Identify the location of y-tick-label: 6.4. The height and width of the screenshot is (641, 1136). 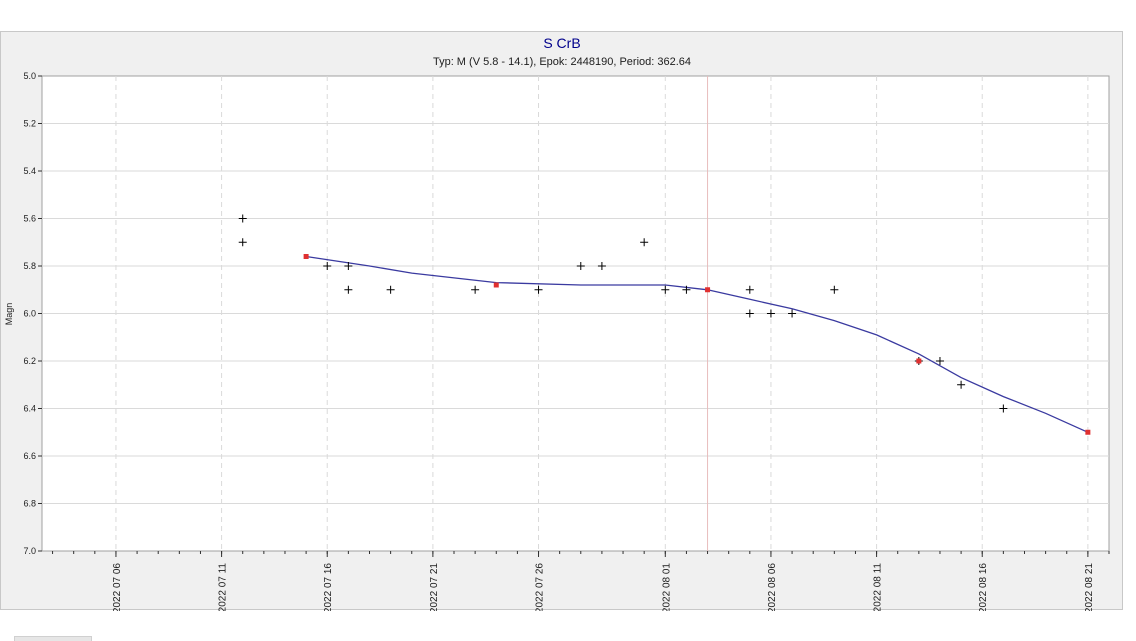
(29, 409).